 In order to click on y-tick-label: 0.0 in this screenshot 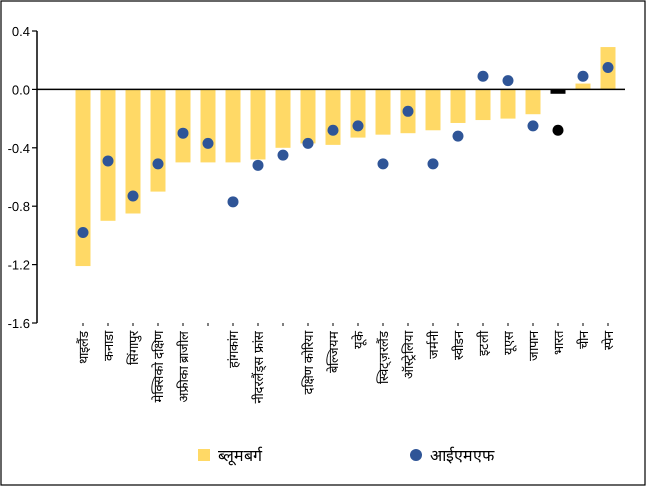, I will do `click(21, 90)`.